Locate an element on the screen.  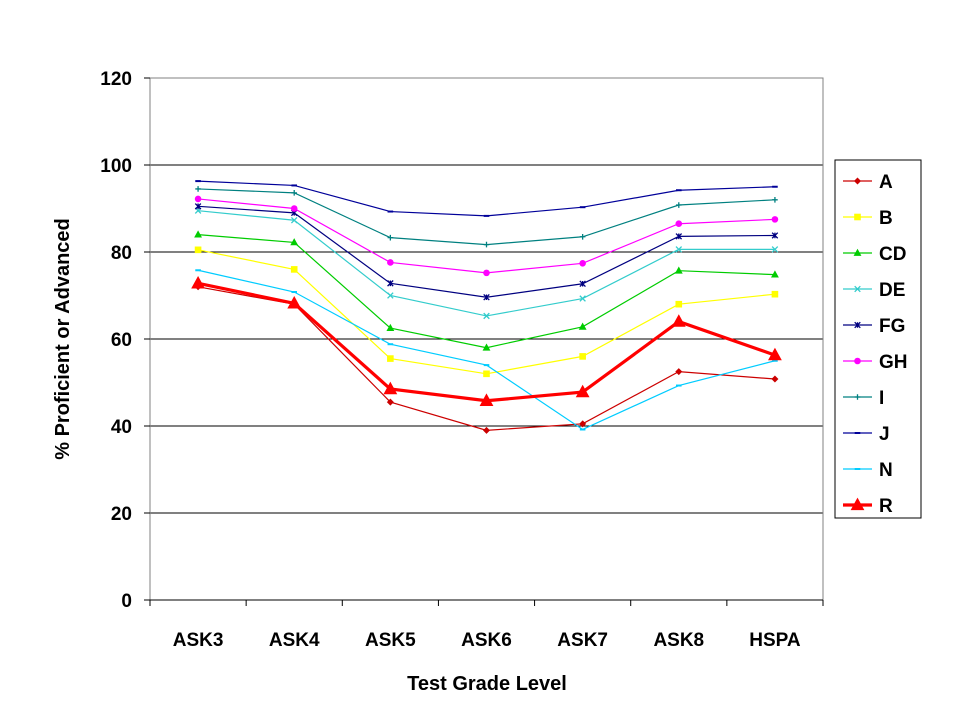
y-tick-label: 40 is located at coordinates (121, 427).